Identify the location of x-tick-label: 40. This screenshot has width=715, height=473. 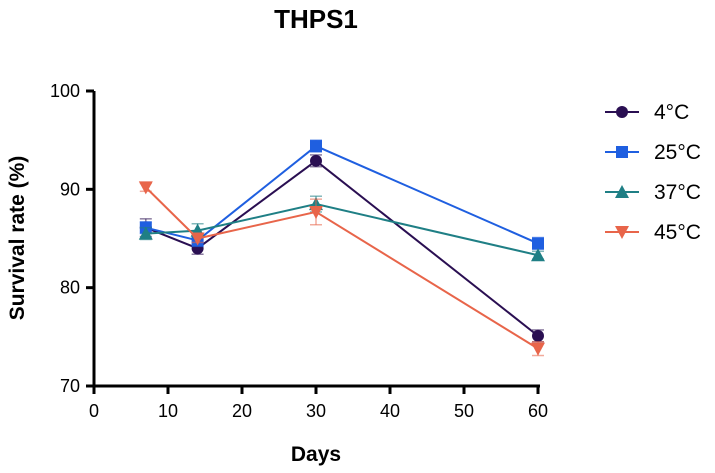
(390, 411).